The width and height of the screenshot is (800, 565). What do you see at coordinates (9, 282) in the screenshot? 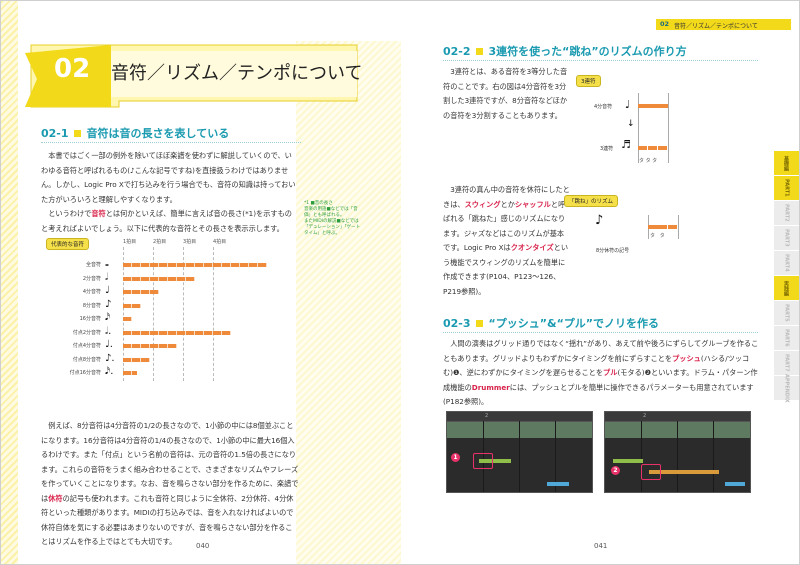
I see `left-margin-stripes` at bounding box center [9, 282].